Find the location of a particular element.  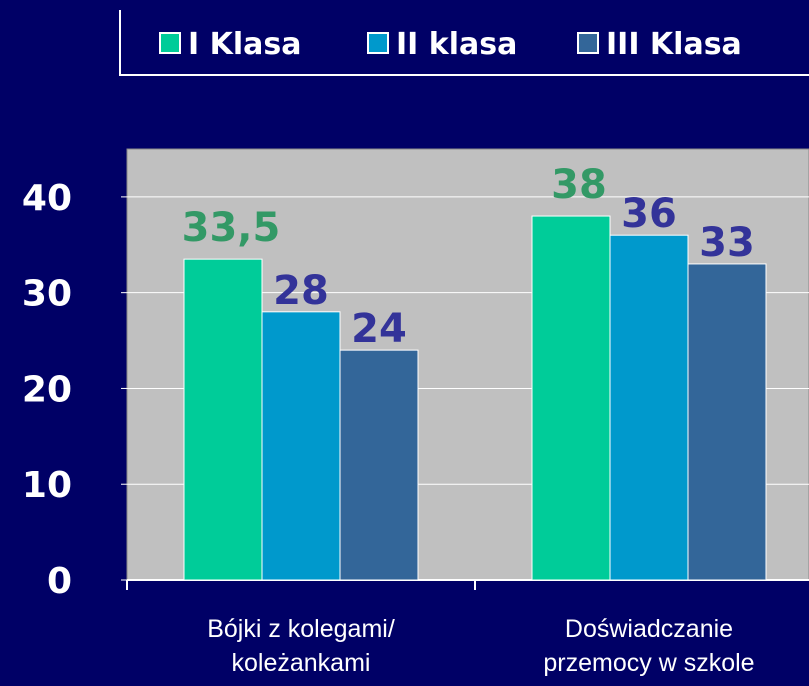

legend-label: I Klasa is located at coordinates (244, 44).